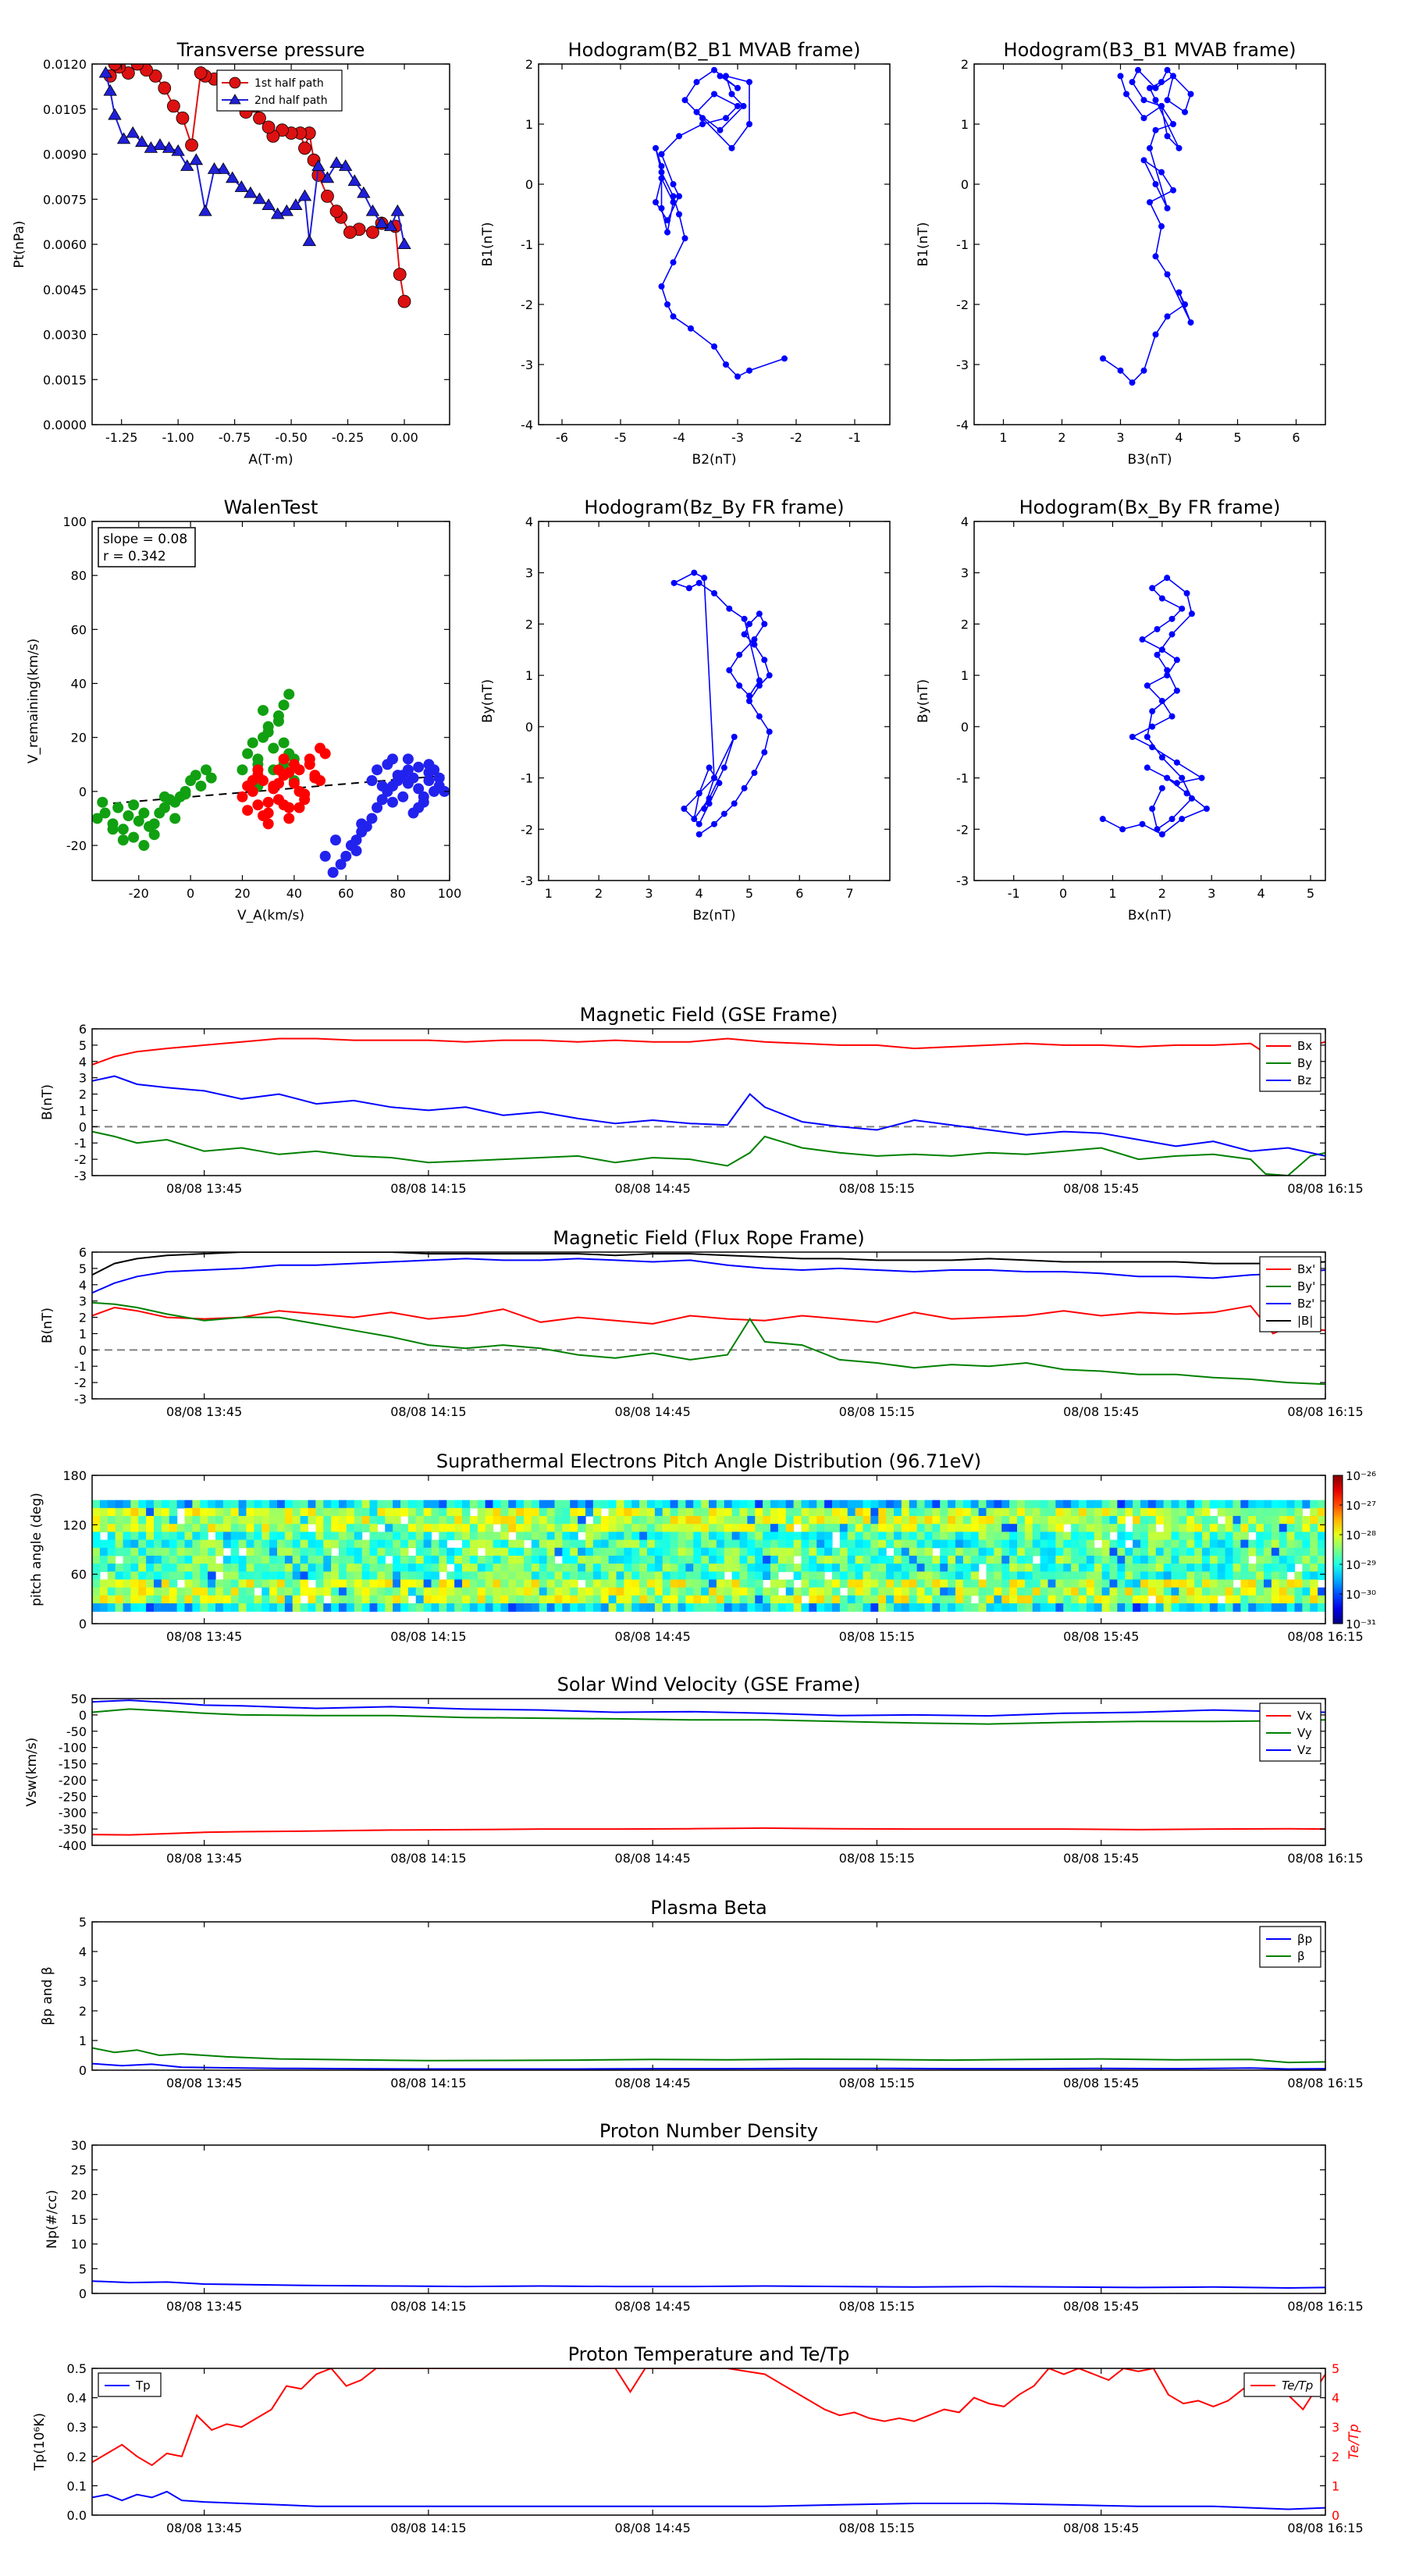 The width and height of the screenshot is (1405, 2576). What do you see at coordinates (65, 64) in the screenshot?
I see `y-tick-label: 0.0120` at bounding box center [65, 64].